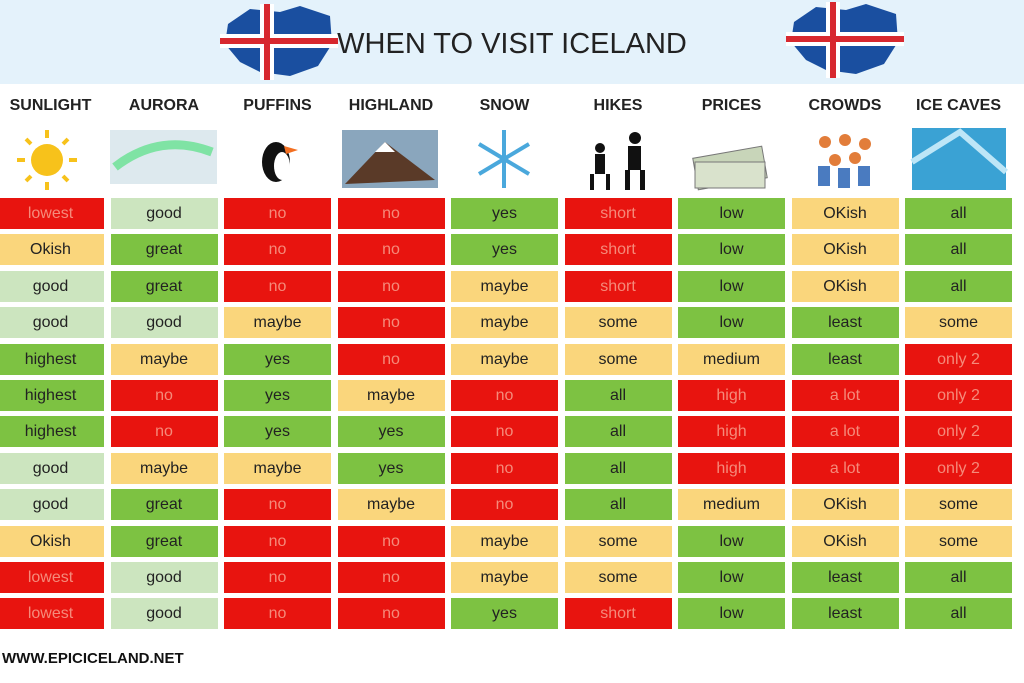 This screenshot has width=1024, height=683. I want to click on column-header: SNOW, so click(504, 105).